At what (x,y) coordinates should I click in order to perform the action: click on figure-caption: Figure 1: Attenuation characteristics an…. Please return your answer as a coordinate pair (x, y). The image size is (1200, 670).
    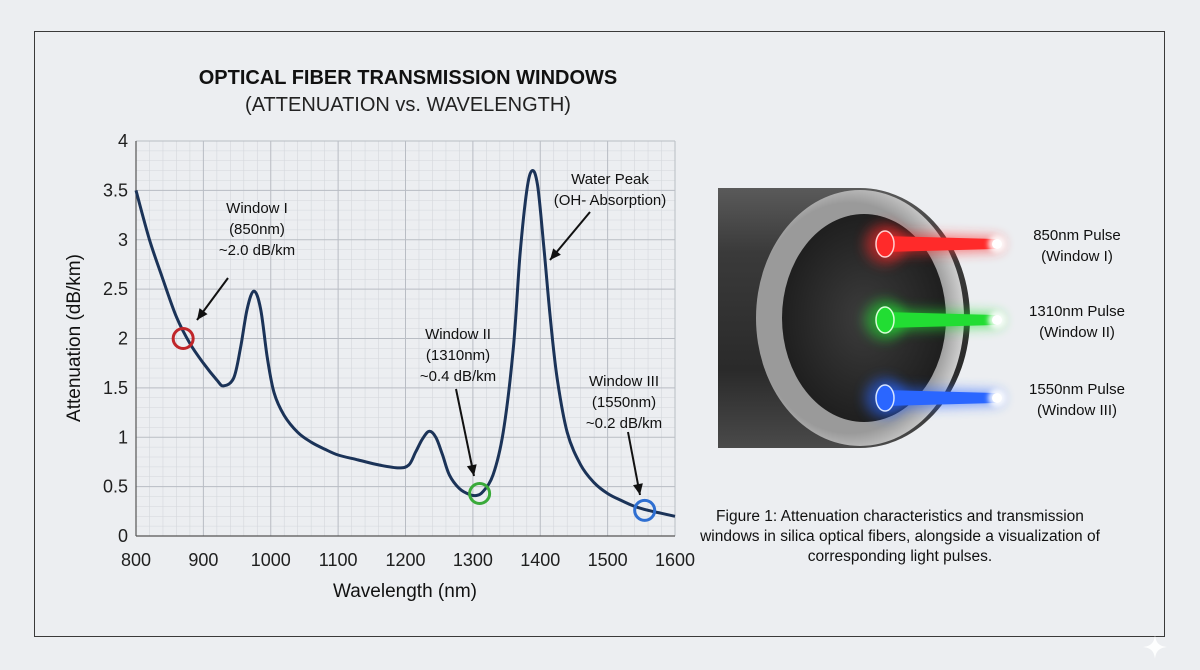
    Looking at the image, I should click on (900, 536).